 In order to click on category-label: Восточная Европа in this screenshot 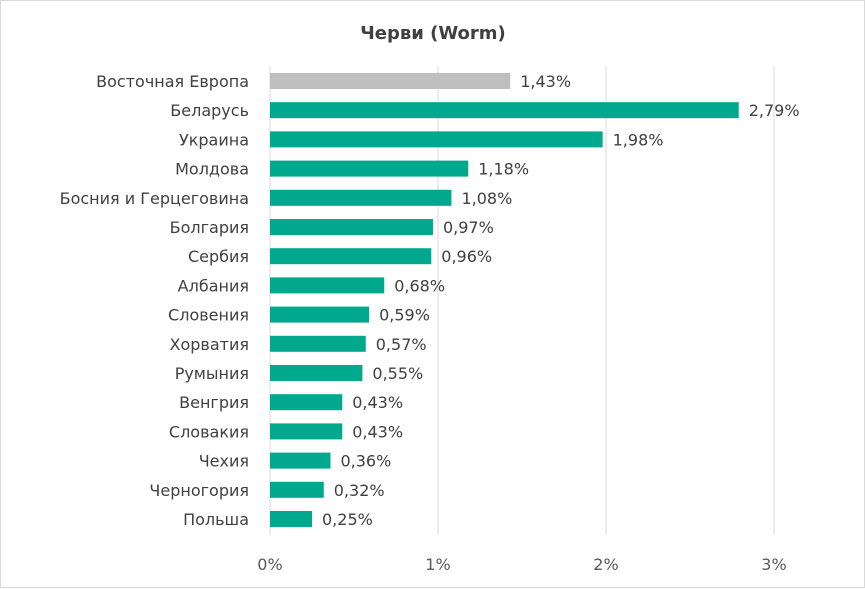, I will do `click(172, 81)`.